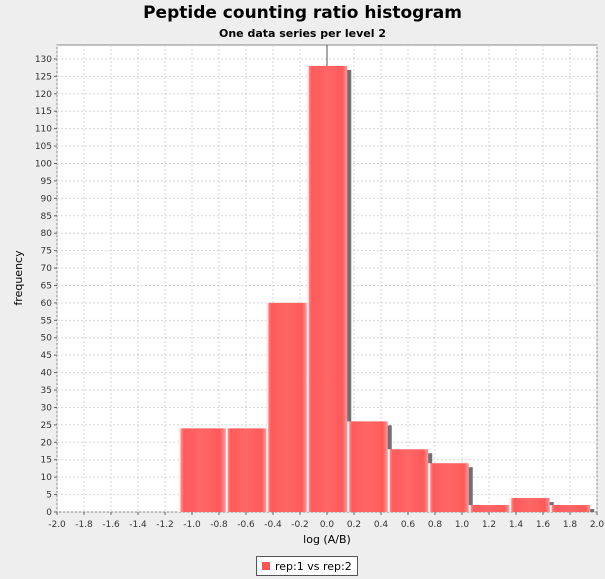 The image size is (605, 579). Describe the element at coordinates (43, 77) in the screenshot. I see `y-tick-label: 125` at that location.